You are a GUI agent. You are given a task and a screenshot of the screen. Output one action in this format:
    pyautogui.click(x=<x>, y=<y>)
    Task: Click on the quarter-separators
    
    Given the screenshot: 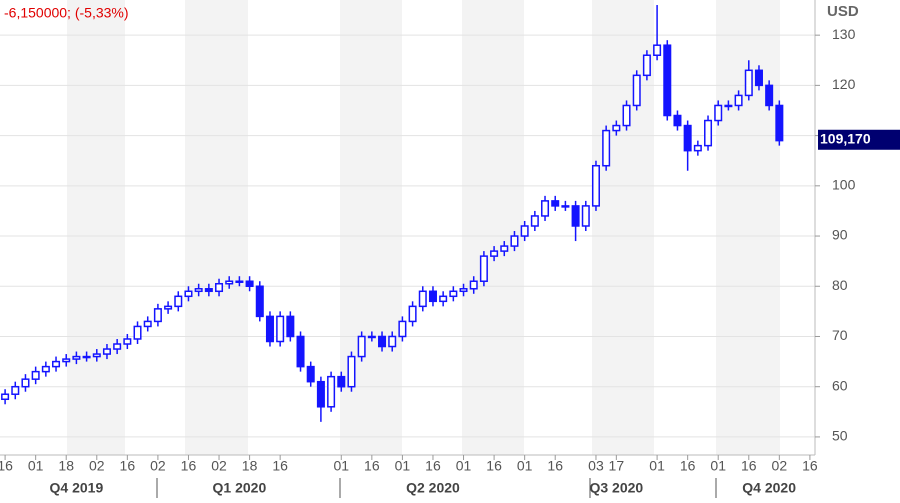 What is the action you would take?
    pyautogui.click(x=436, y=488)
    